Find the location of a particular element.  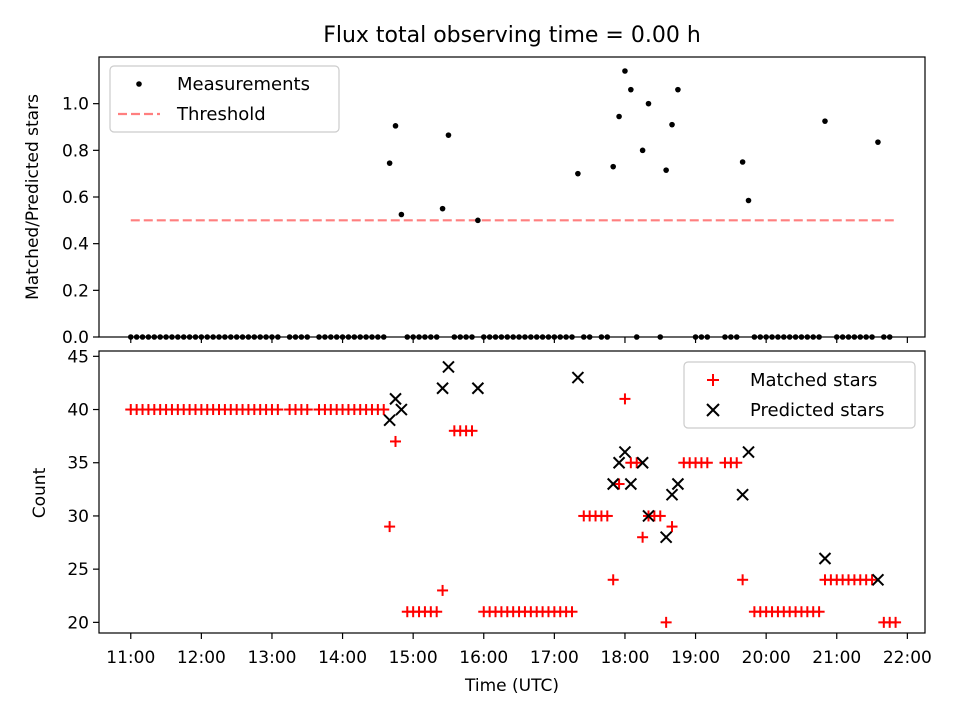

bottom-y-tick-label: 40 is located at coordinates (78, 411).